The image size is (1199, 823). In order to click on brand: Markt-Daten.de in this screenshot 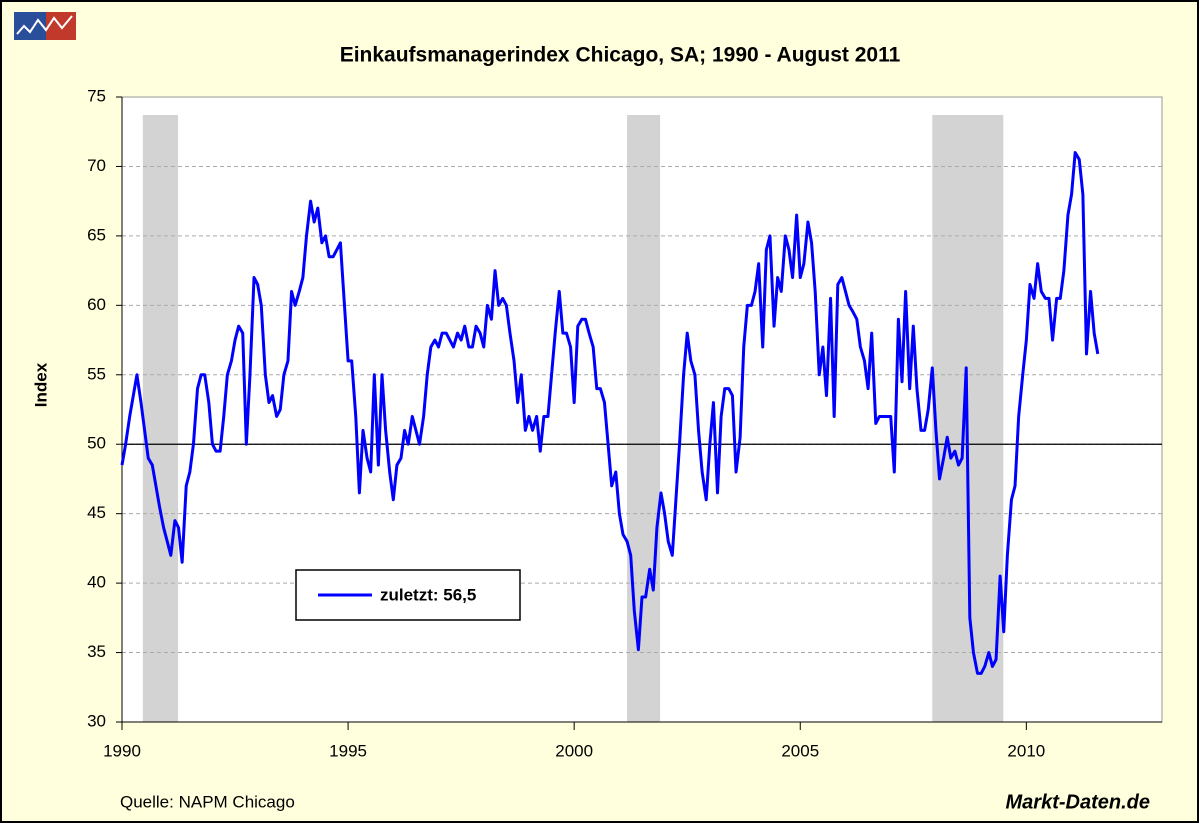, I will do `click(1078, 802)`.